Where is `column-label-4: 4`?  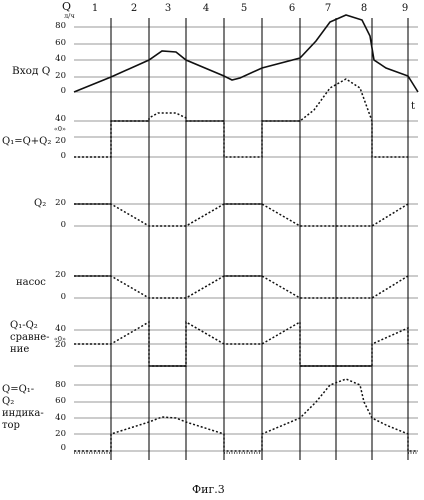 column-label-4: 4 is located at coordinates (206, 8).